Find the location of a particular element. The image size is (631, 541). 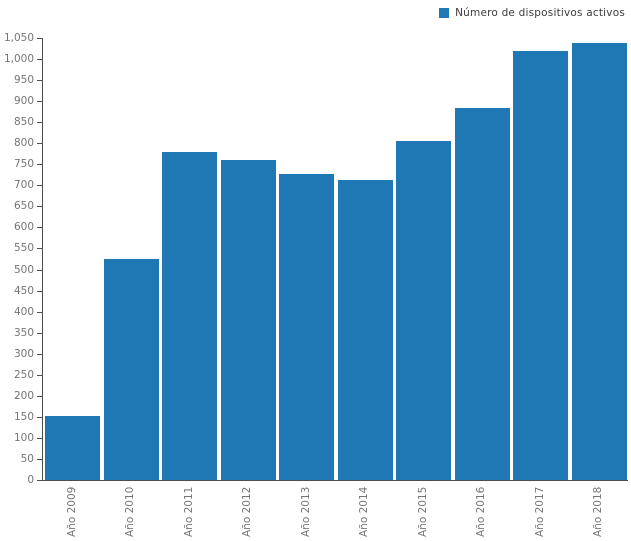

legend-label: Número de dispositivos activos is located at coordinates (540, 13).